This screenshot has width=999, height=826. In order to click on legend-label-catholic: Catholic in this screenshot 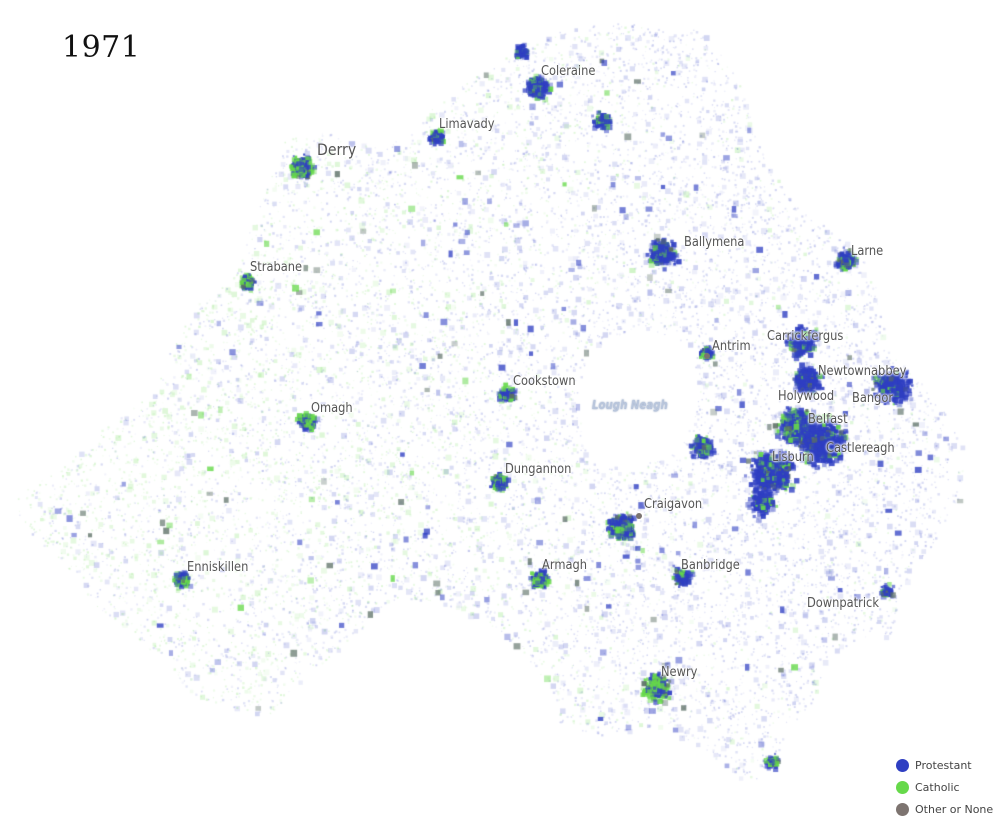, I will do `click(937, 787)`.